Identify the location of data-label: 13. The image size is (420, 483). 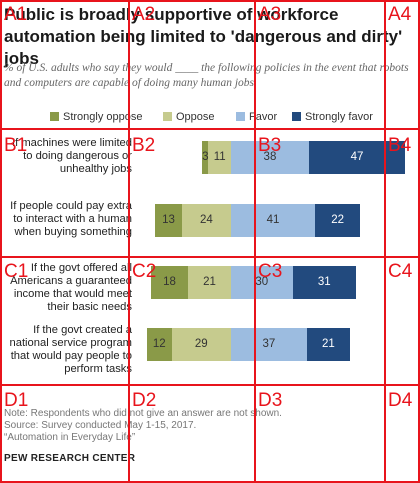
(168, 220).